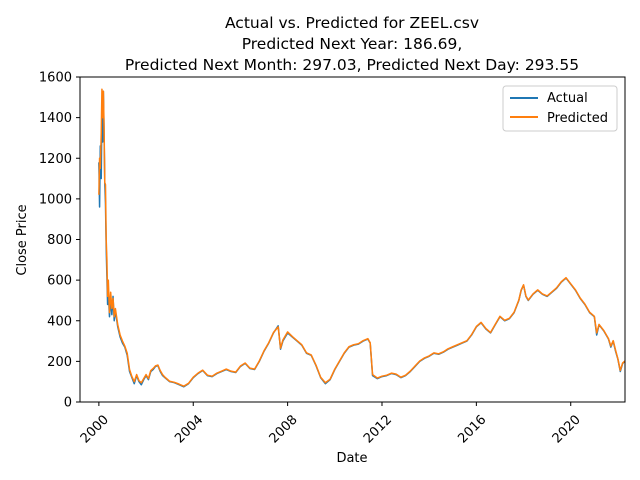 The width and height of the screenshot is (640, 480). Describe the element at coordinates (577, 118) in the screenshot. I see `legend-label-predicted: Predicted` at that location.